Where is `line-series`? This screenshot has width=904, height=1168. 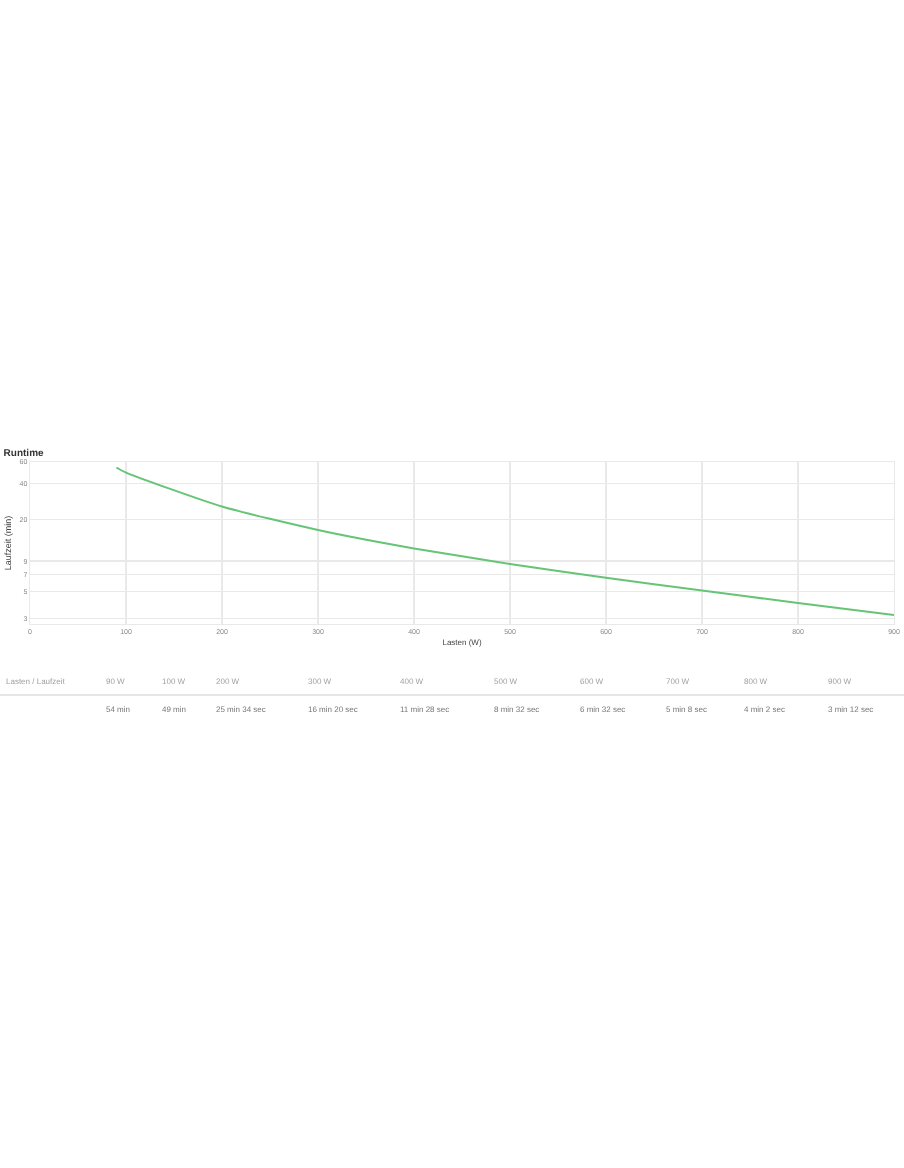 line-series is located at coordinates (504, 541).